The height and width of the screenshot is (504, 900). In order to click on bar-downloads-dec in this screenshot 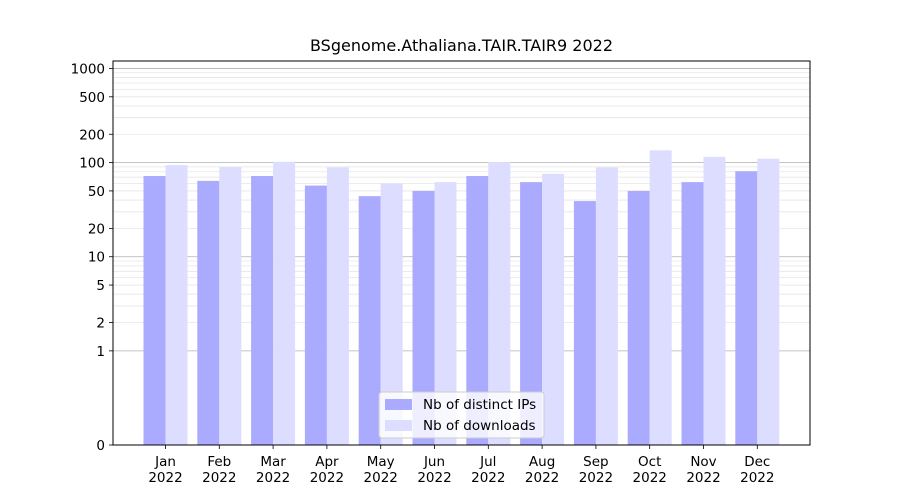, I will do `click(768, 301)`.